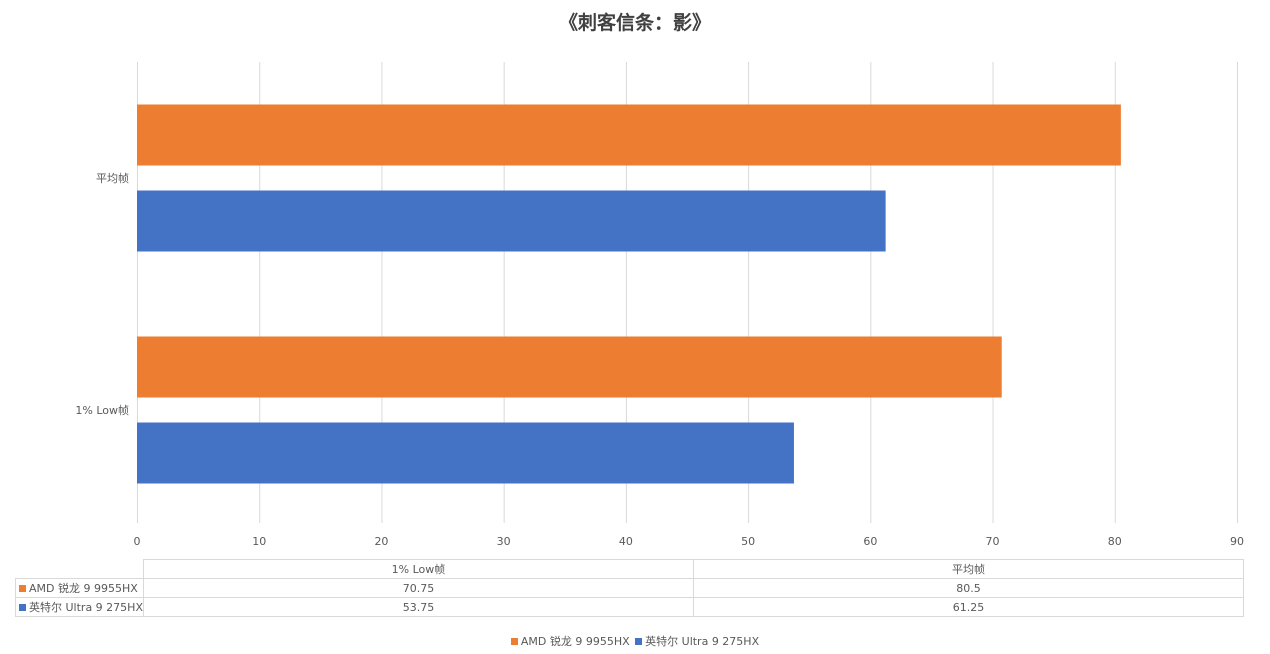 The width and height of the screenshot is (1270, 654). Describe the element at coordinates (86, 607) in the screenshot. I see `data-table-row-label: 英特尔 Ultra 9 275HX` at that location.